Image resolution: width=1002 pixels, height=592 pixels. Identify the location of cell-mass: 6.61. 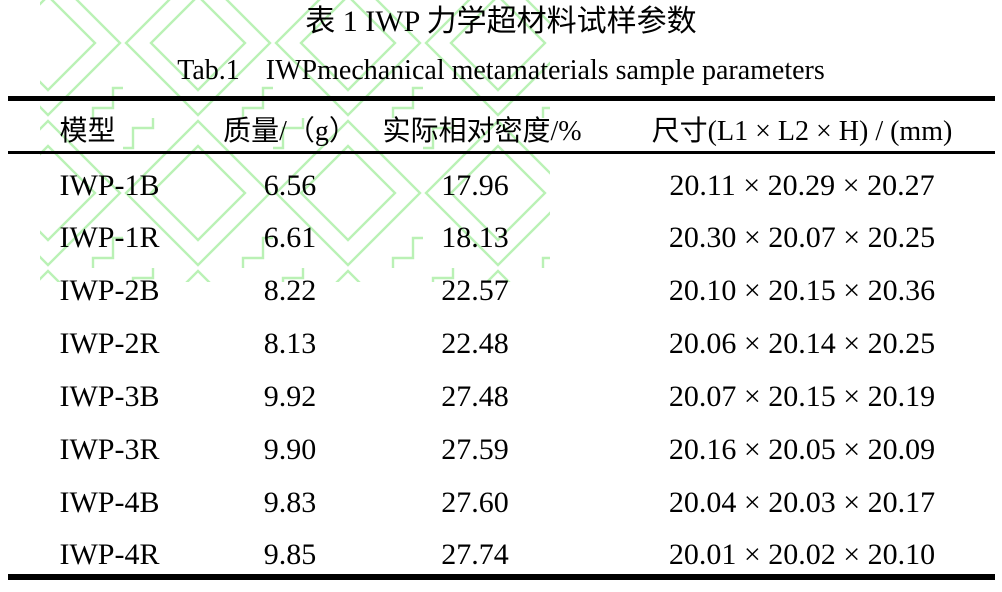
(290, 237).